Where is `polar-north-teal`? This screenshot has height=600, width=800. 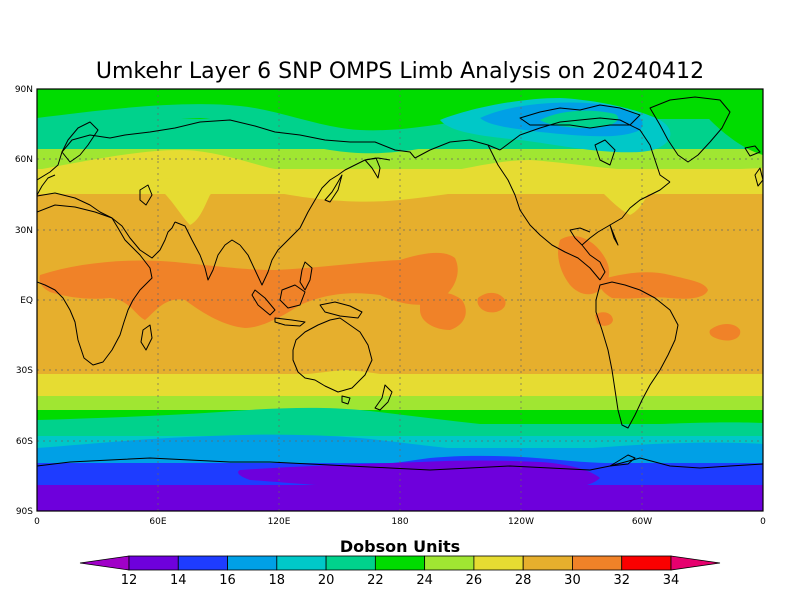
polar-north-teal is located at coordinates (318, 129).